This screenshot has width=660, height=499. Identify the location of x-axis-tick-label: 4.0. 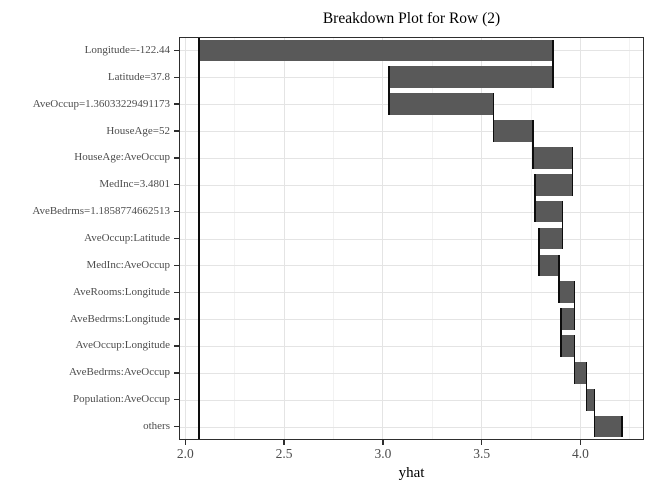
(580, 453).